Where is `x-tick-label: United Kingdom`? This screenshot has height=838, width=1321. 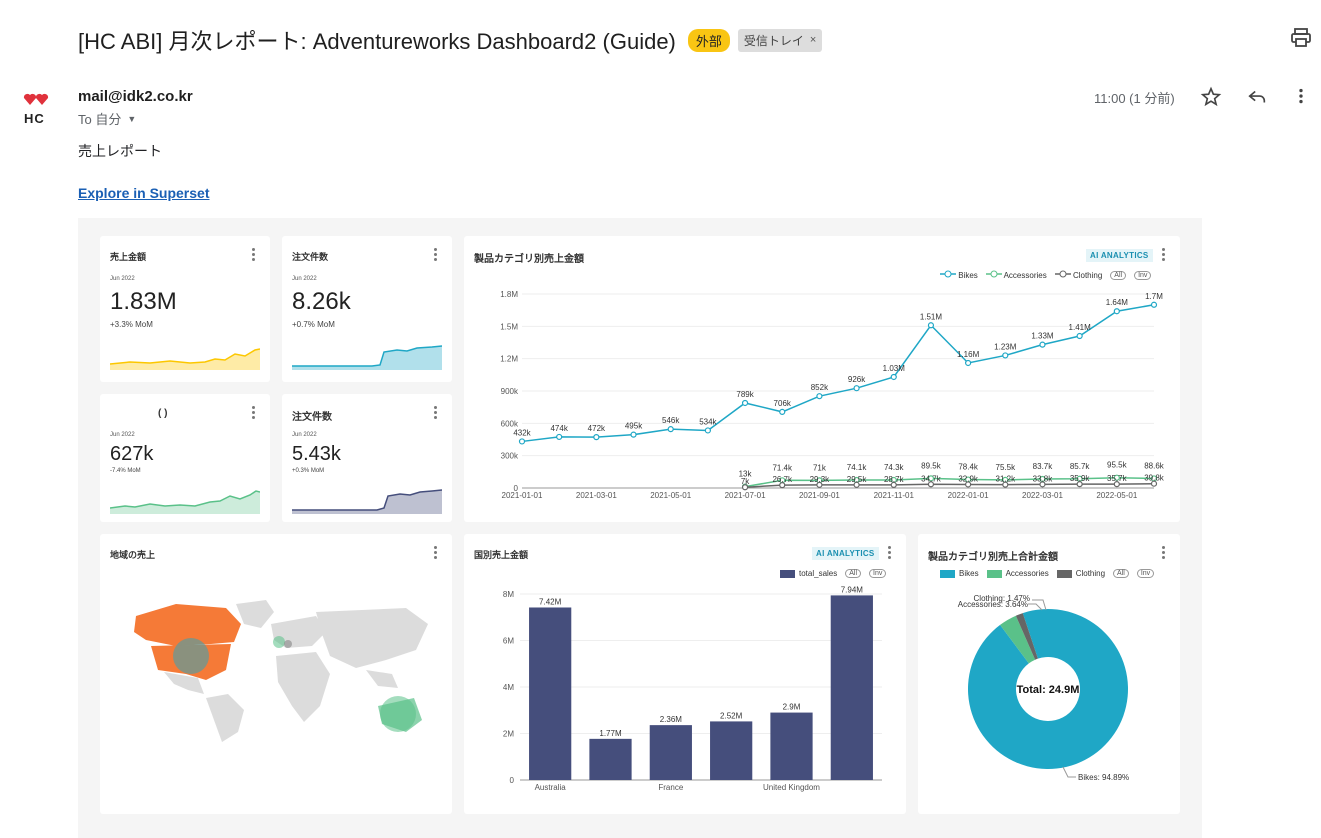 x-tick-label: United Kingdom is located at coordinates (791, 787).